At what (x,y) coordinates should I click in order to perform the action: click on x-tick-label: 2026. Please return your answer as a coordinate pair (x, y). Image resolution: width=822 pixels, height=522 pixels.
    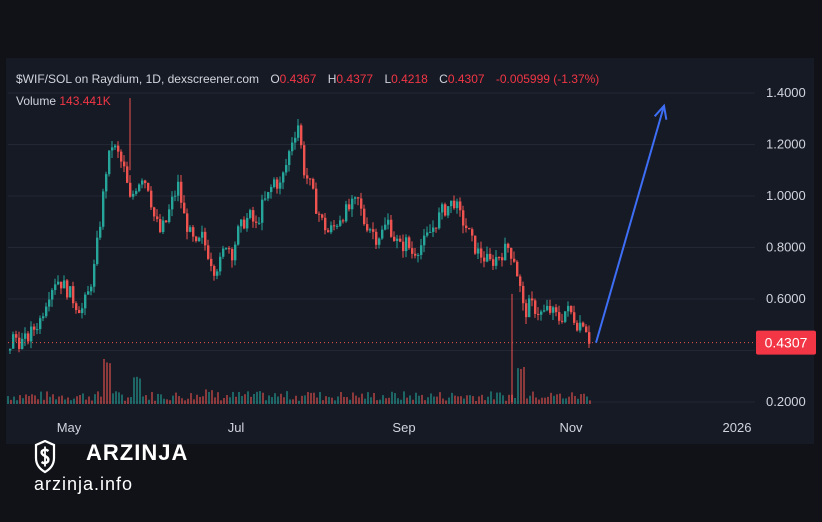
    Looking at the image, I should click on (737, 427).